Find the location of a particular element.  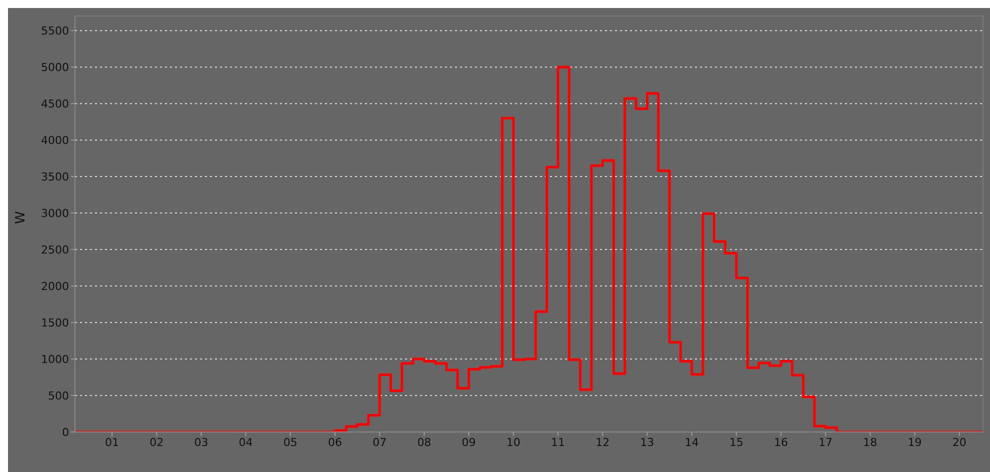

y-tick-label: 4000 is located at coordinates (55, 140).